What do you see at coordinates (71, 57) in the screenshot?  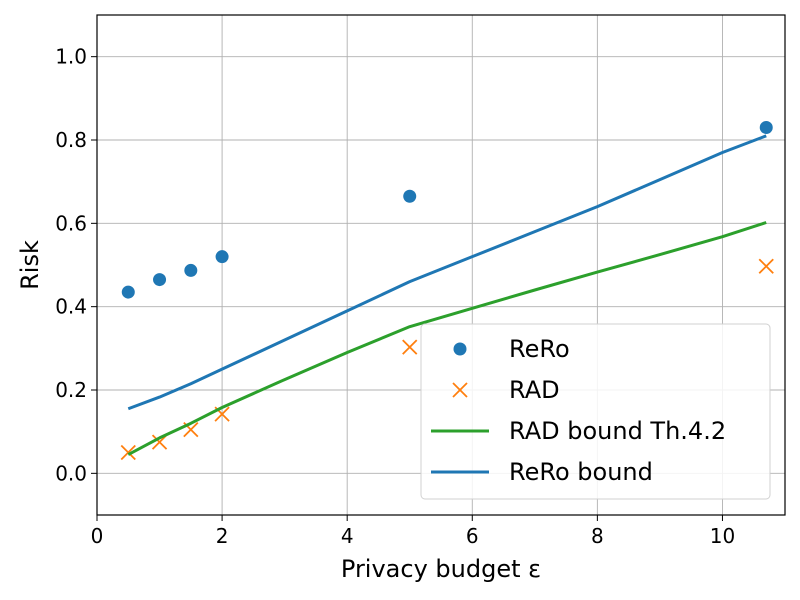 I see `y-tick-label: 1.0` at bounding box center [71, 57].